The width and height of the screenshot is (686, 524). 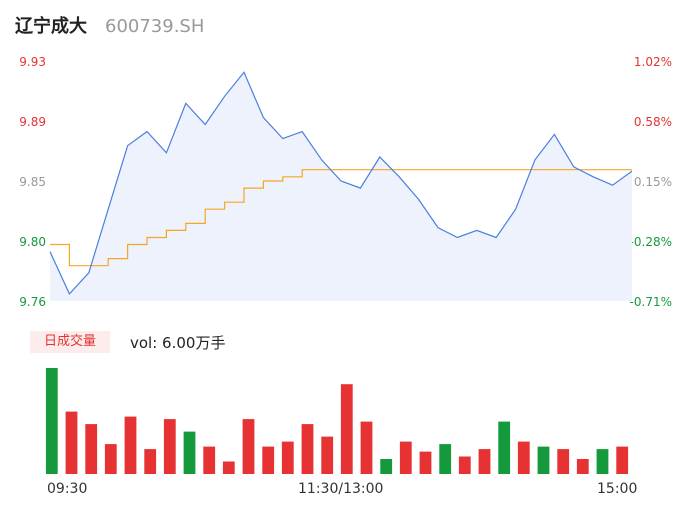 I want to click on volume-label: vol: 6.00万手, so click(x=178, y=343).